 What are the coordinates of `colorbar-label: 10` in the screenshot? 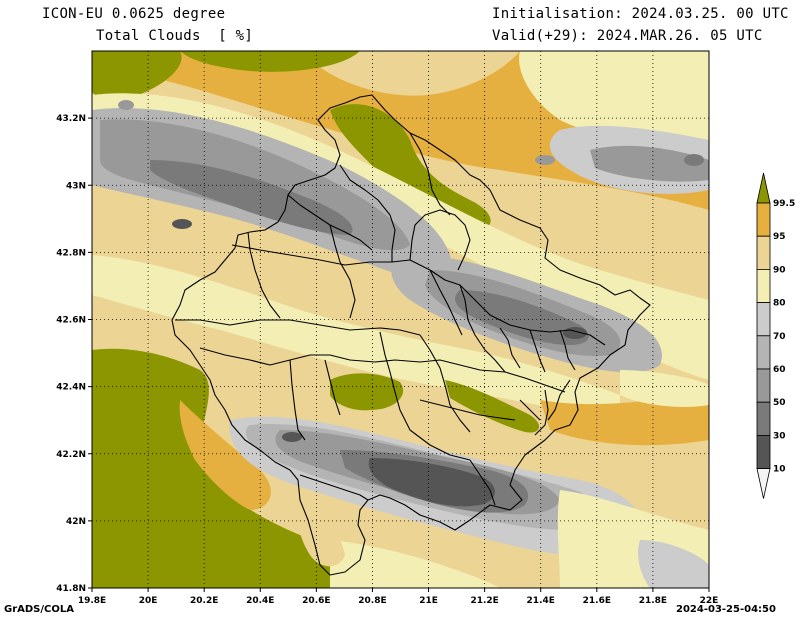 It's located at (779, 470).